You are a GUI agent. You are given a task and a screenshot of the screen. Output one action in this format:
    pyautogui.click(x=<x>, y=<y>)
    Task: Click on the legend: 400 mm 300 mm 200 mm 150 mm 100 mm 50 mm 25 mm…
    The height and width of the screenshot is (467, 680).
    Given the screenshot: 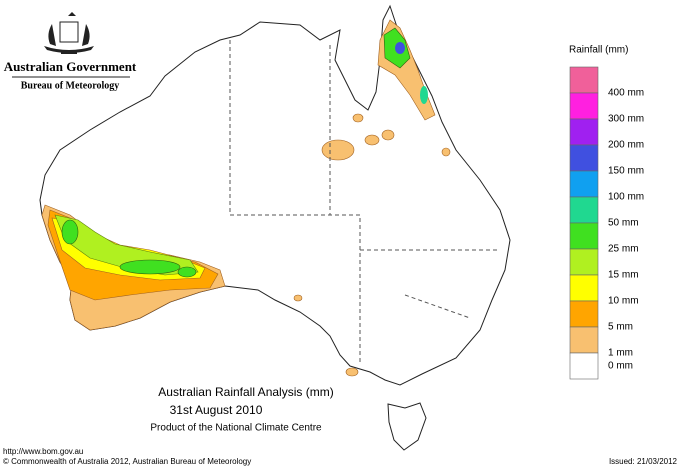 What is the action you would take?
    pyautogui.click(x=606, y=223)
    